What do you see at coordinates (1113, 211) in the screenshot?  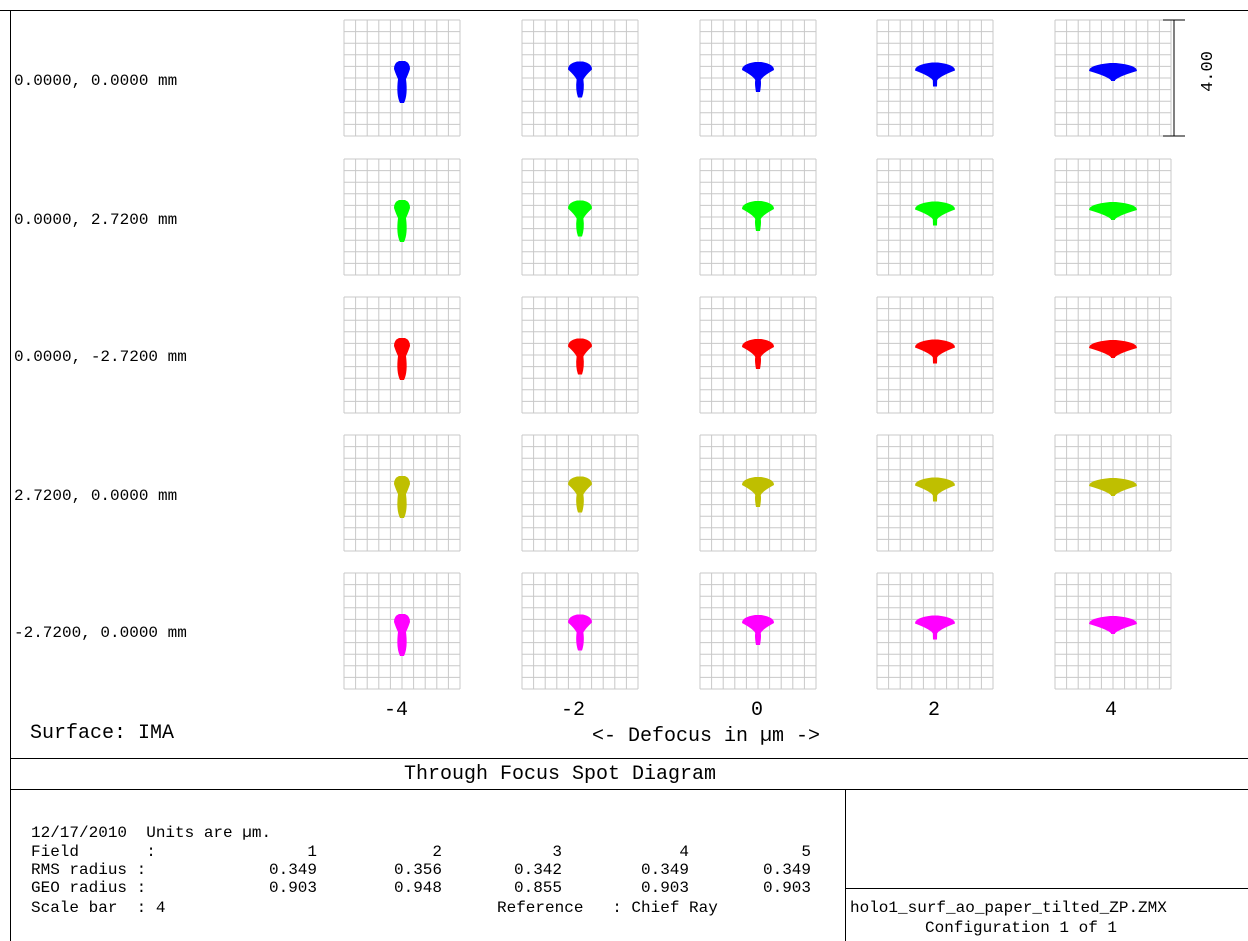 I see `spot-field2-defocus5` at bounding box center [1113, 211].